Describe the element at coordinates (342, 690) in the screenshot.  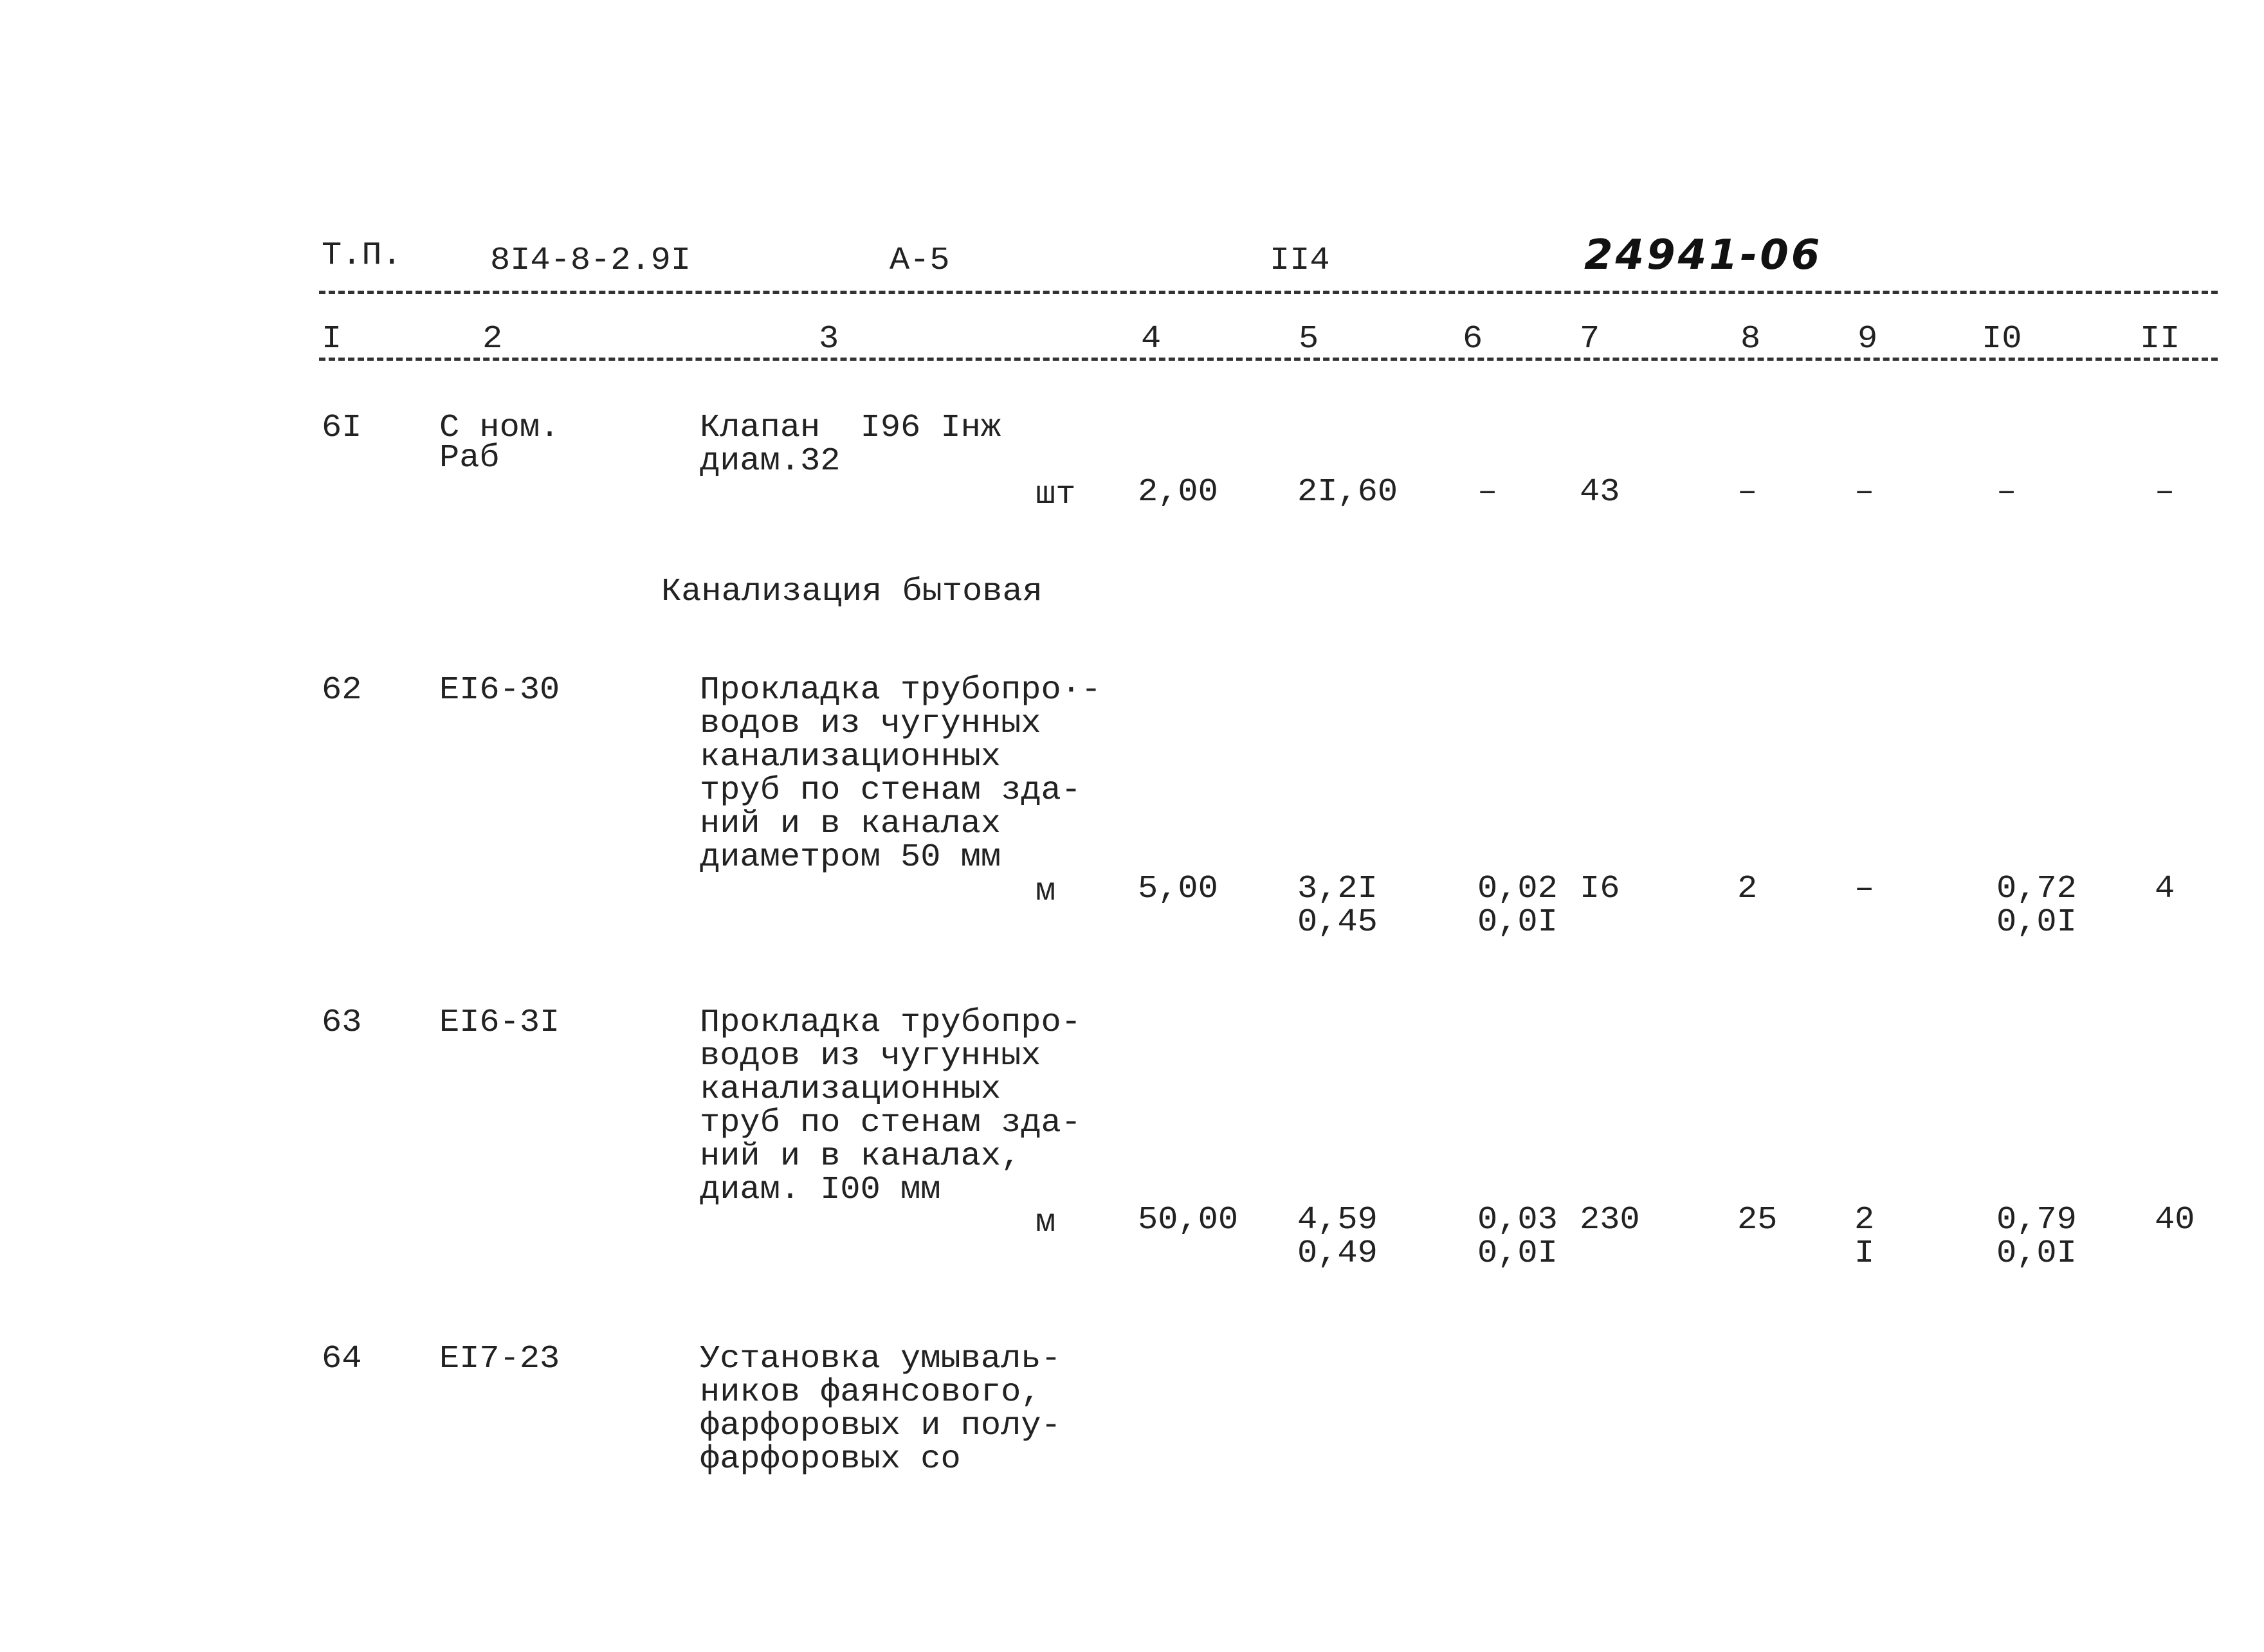
I see `row-number: 62` at that location.